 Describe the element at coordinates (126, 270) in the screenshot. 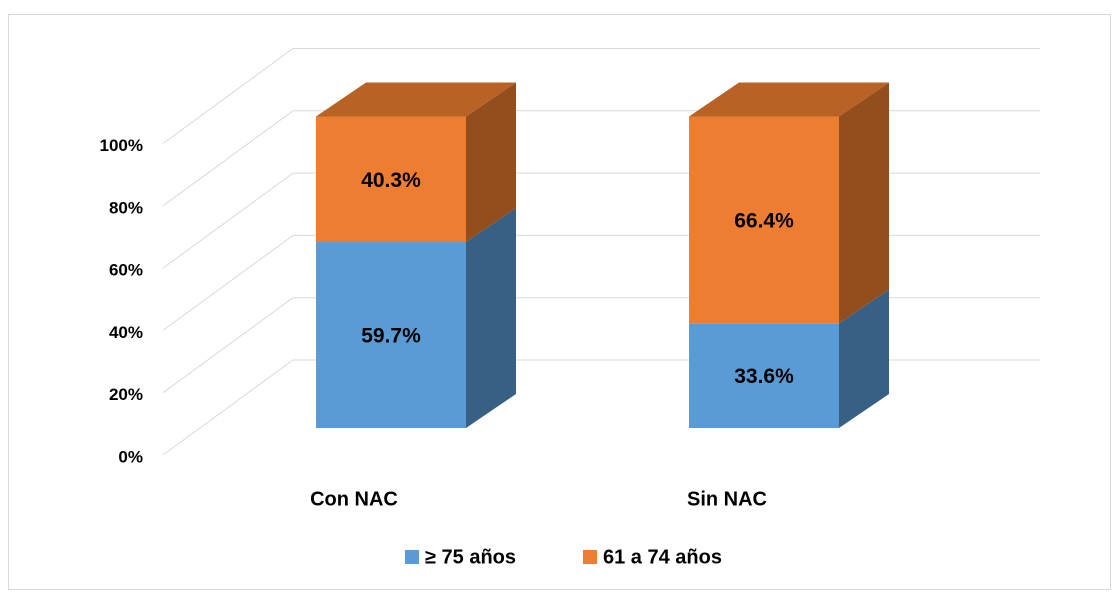

I see `y-tick-label: 60%` at that location.